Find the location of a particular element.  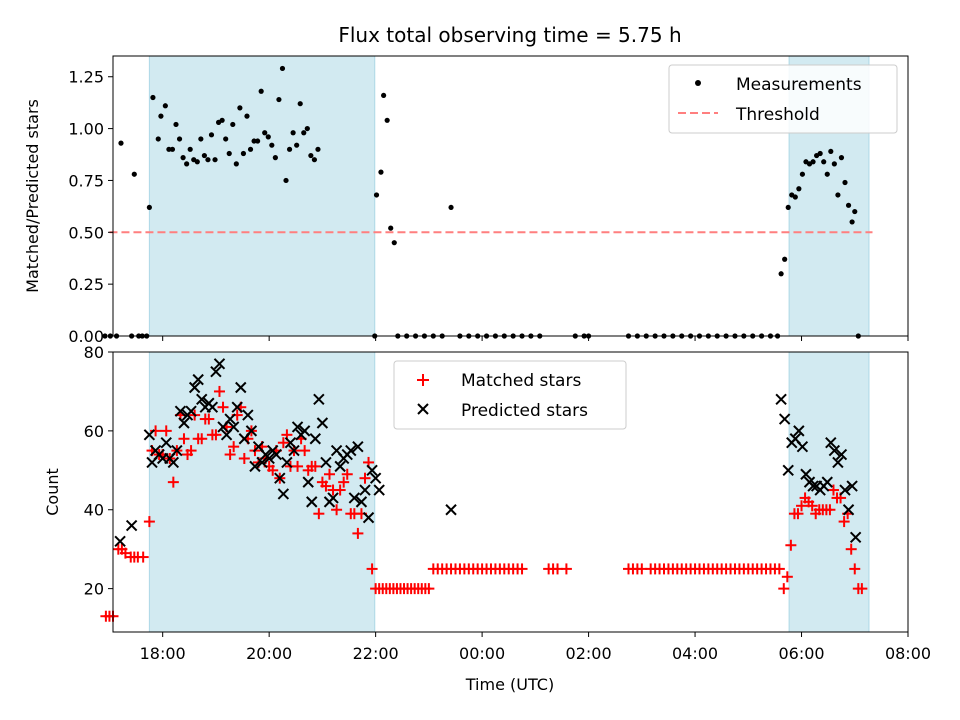

x-tick-label: 00:00 is located at coordinates (482, 653).